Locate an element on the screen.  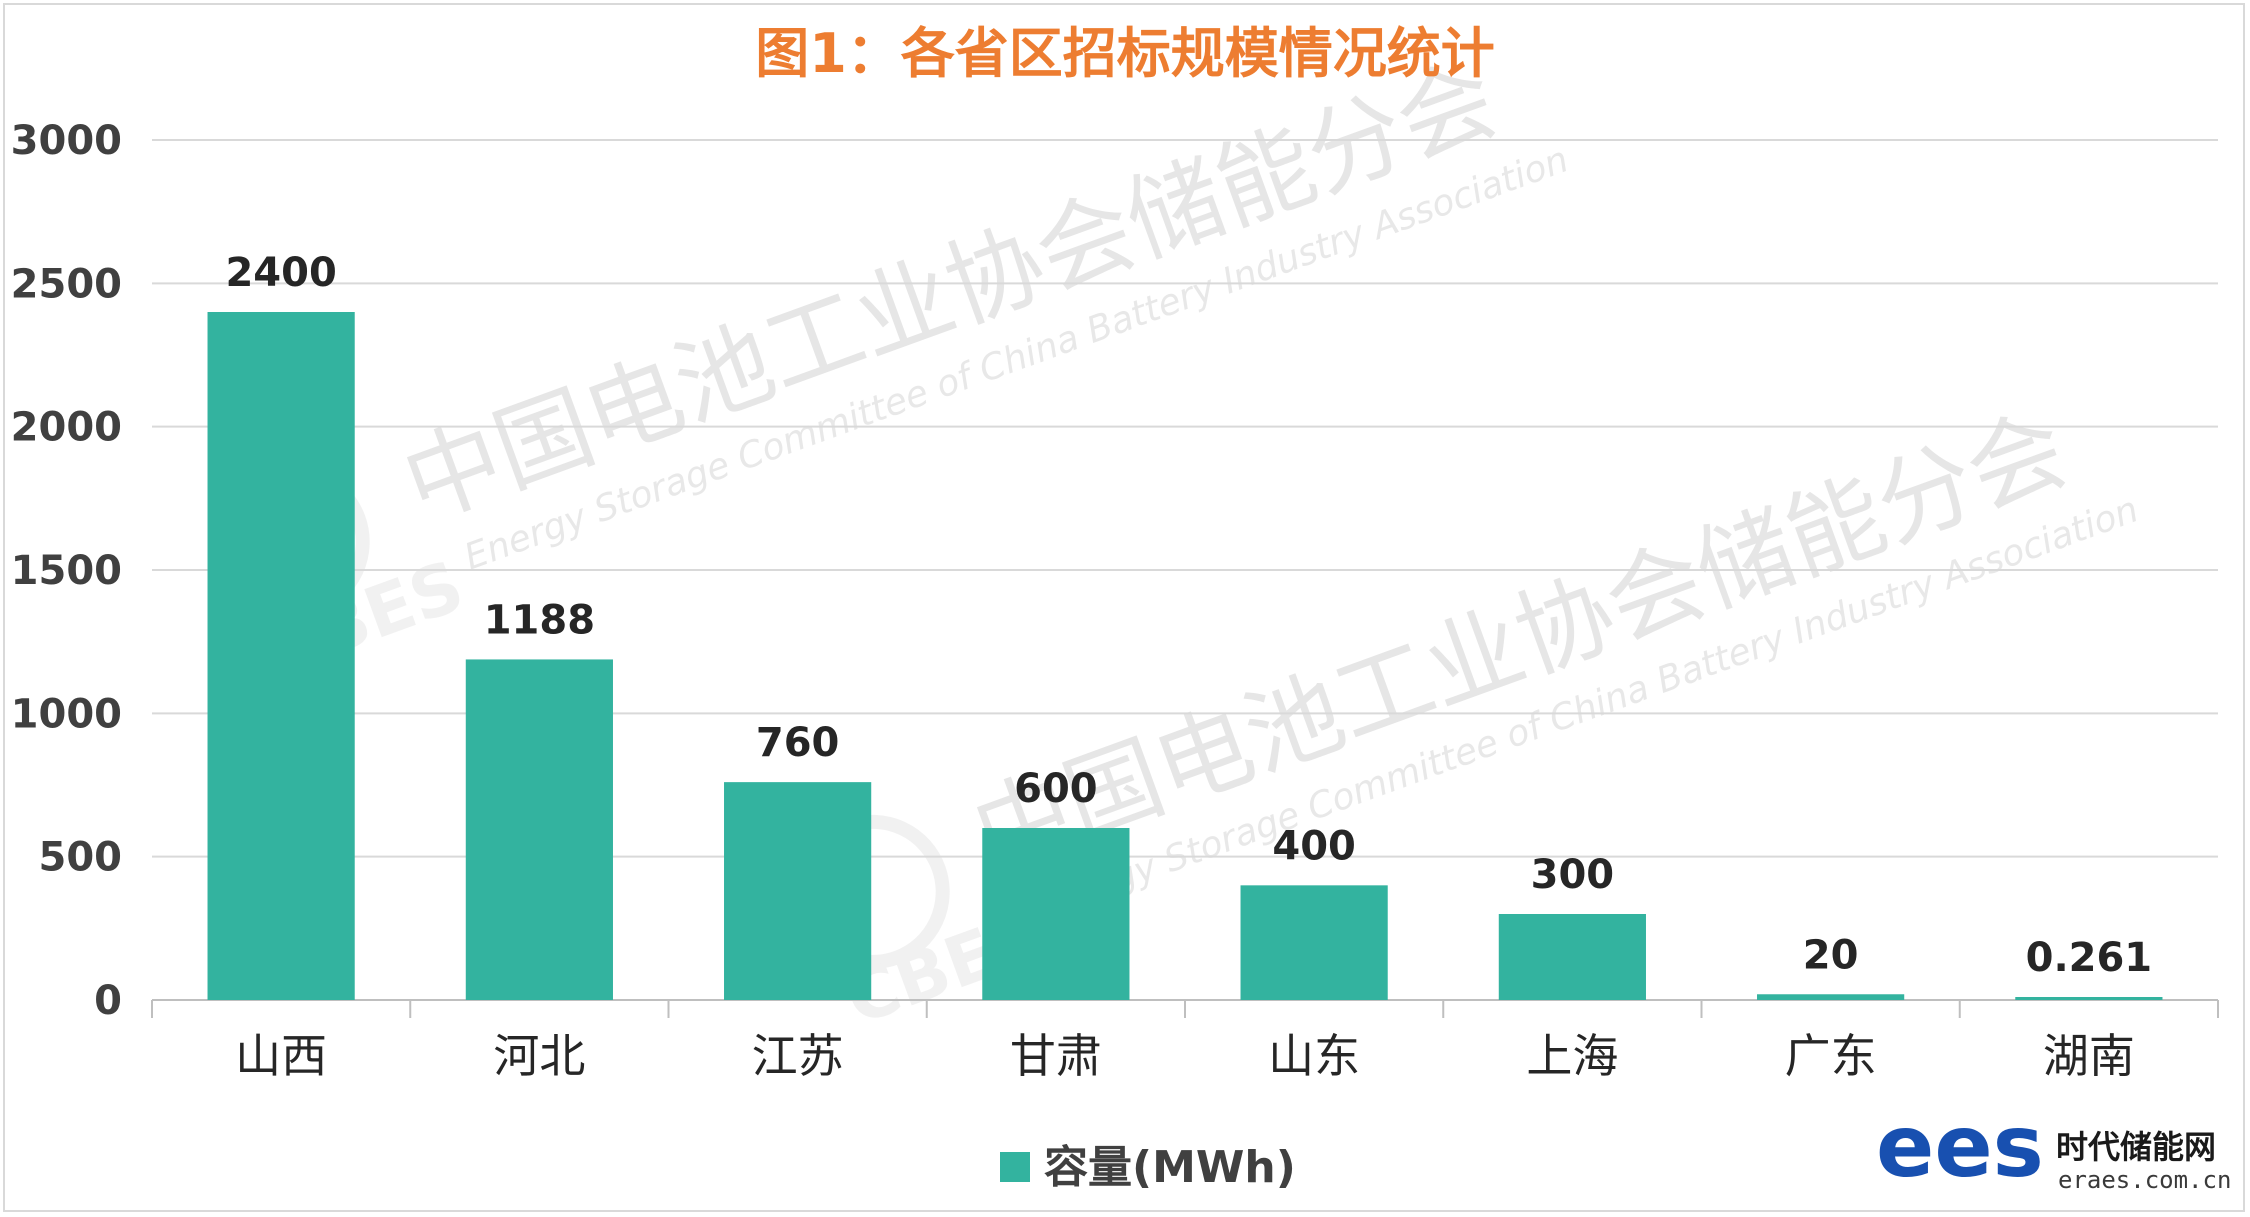
data-label: 20 is located at coordinates (1831, 955).